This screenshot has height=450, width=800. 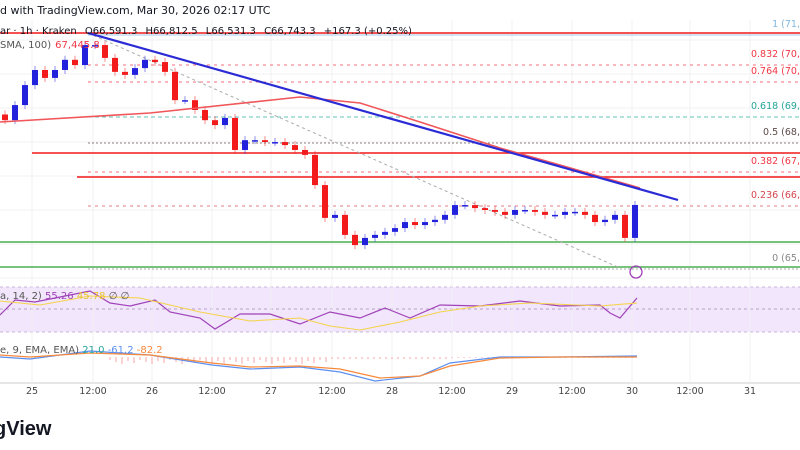 What do you see at coordinates (367, 31) in the screenshot?
I see `change-value: +167.3 (+0.25%)` at bounding box center [367, 31].